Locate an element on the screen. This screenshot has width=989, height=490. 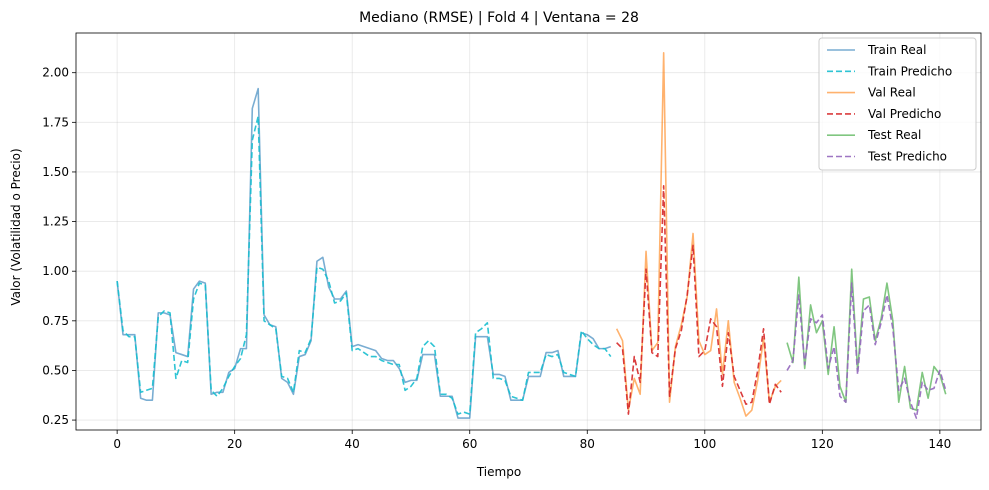
legend-label-val-real: Val Real is located at coordinates (892, 93).